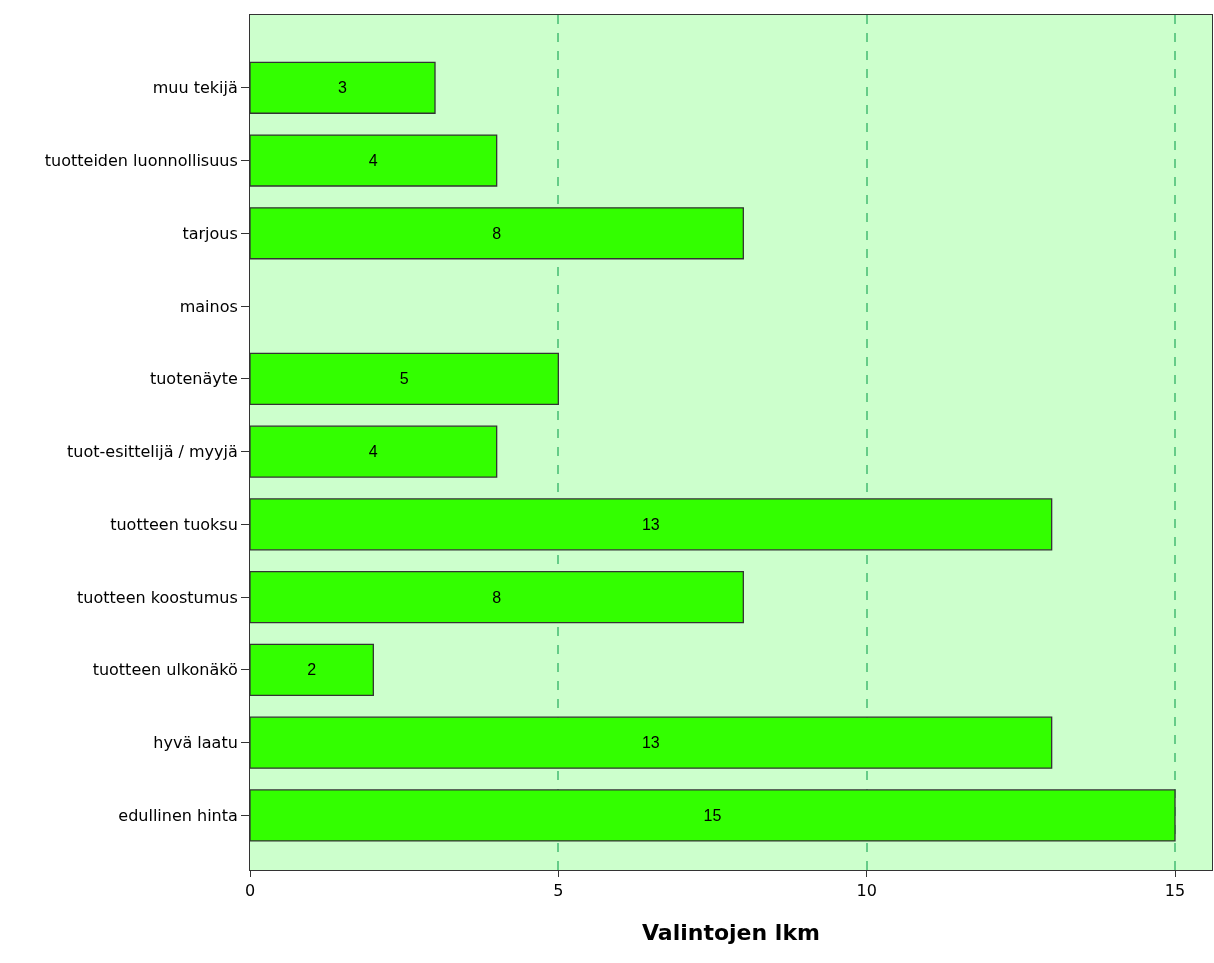  I want to click on x-tick-label: 0, so click(250, 891).